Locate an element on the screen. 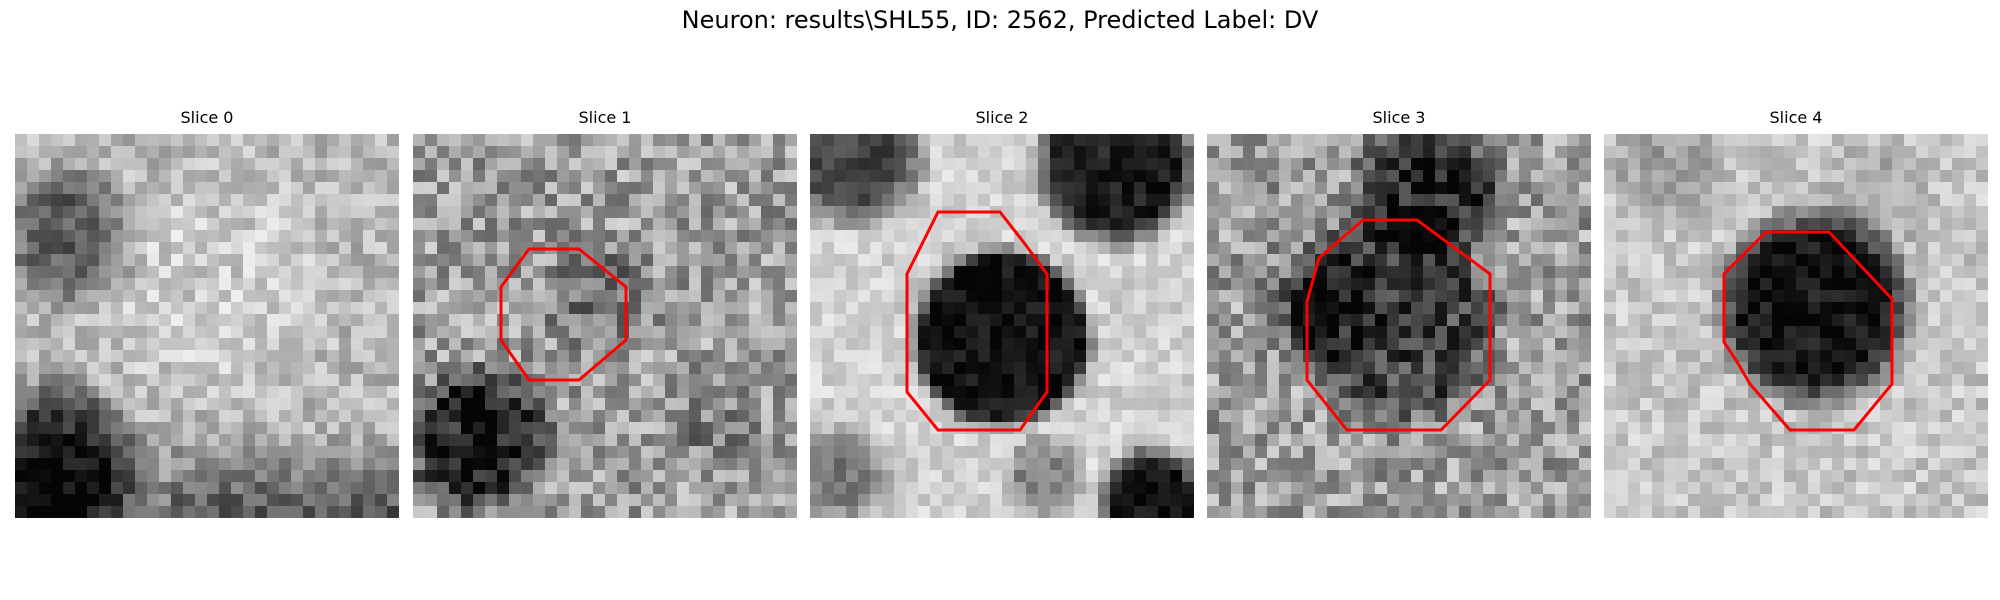 The width and height of the screenshot is (2000, 600). slice-title: Slice 1 is located at coordinates (605, 117).